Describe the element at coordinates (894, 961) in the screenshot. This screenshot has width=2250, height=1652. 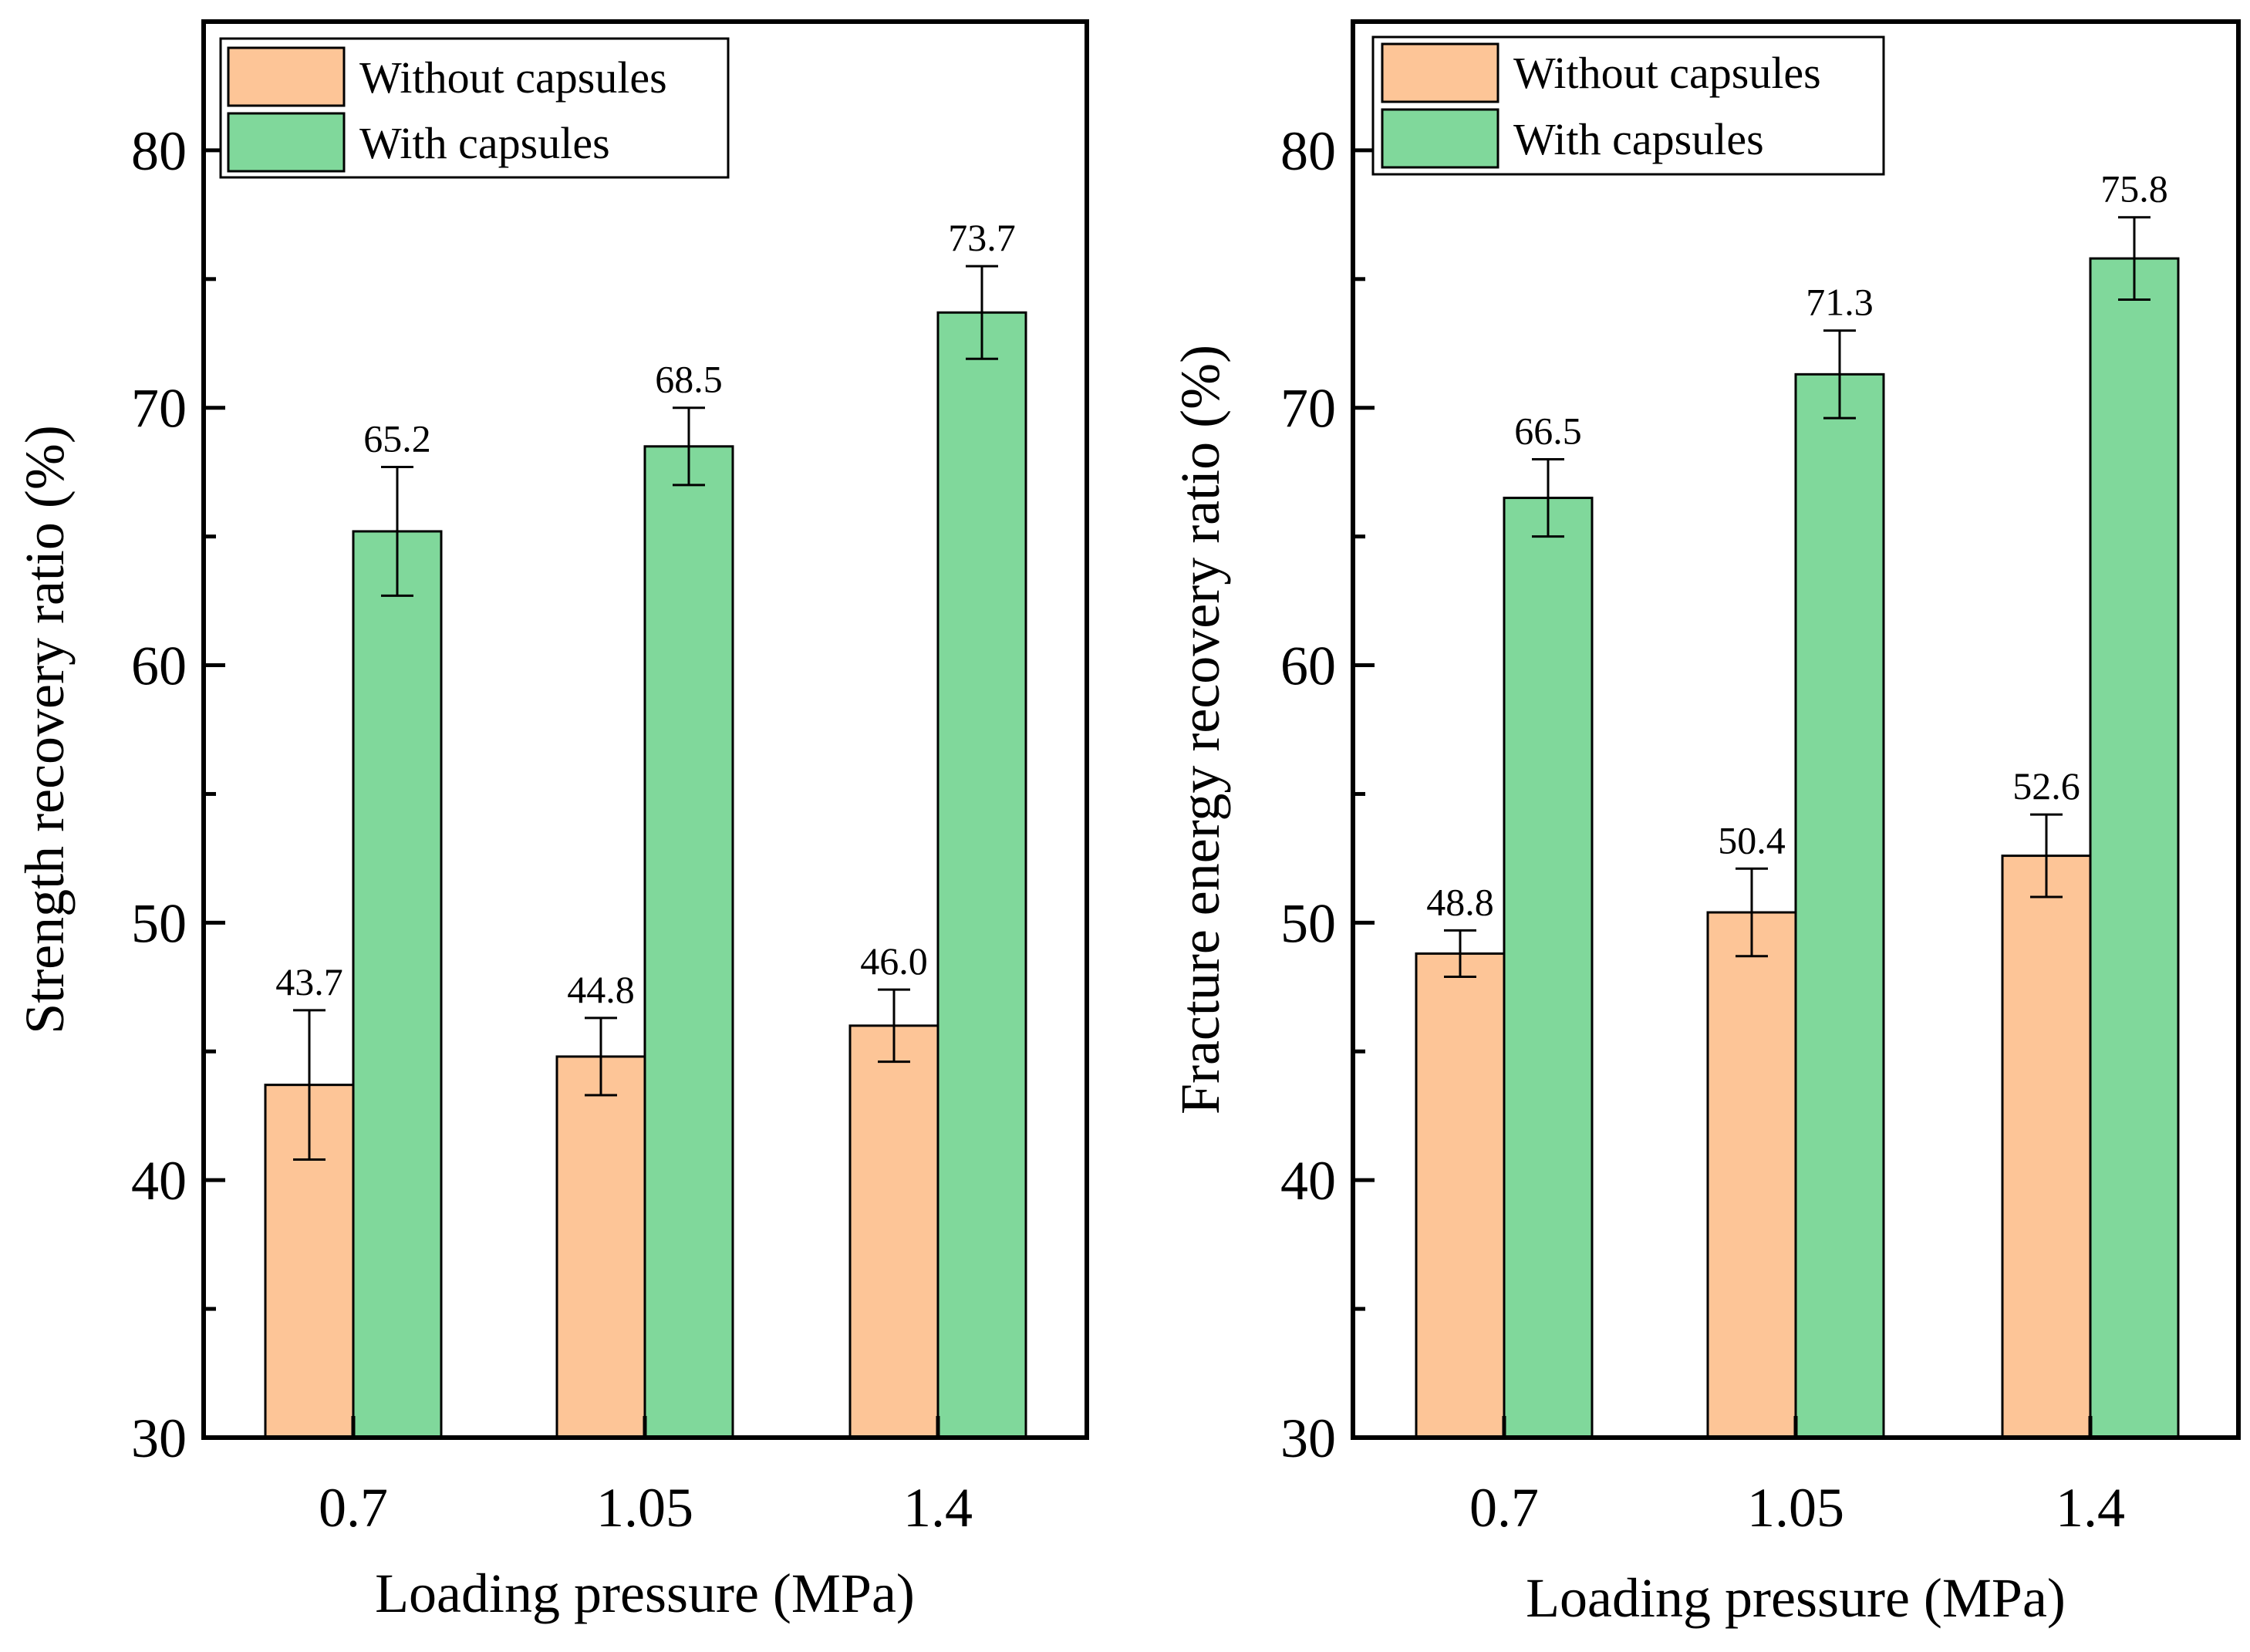
I see `bar-value-label: 46.0` at that location.